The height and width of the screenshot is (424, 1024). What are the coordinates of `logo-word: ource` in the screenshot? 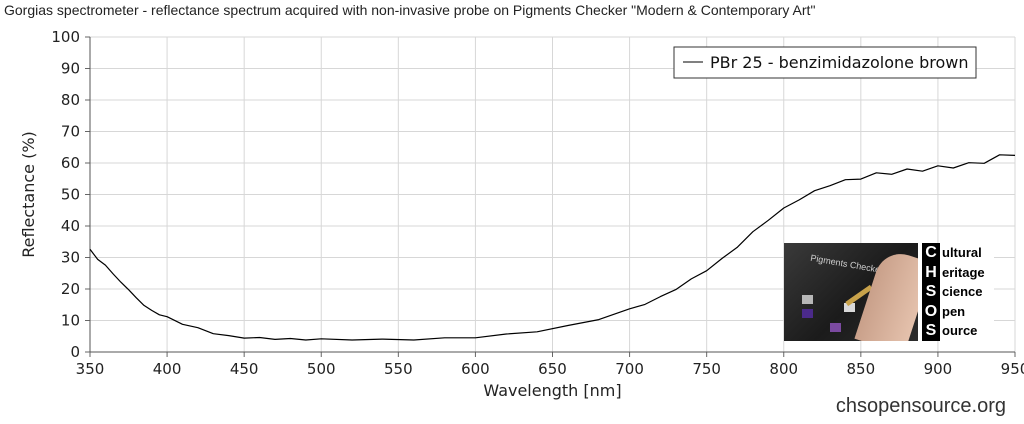 It's located at (960, 331).